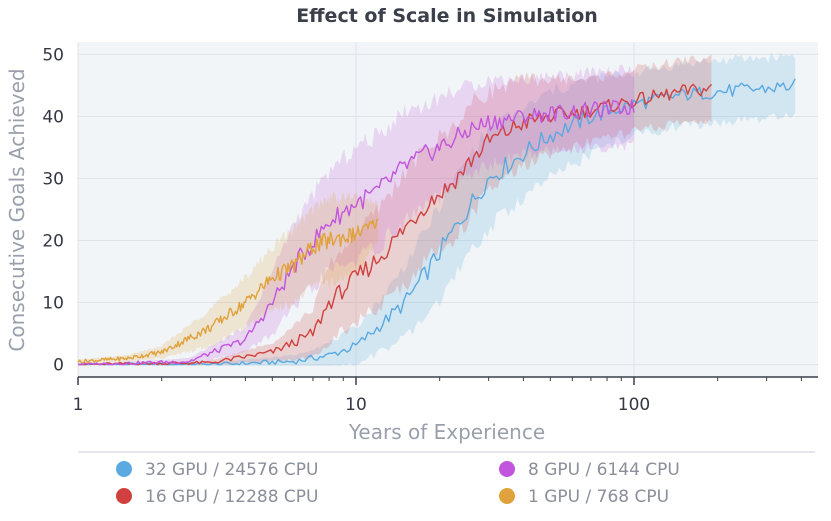  I want to click on y-tick-label: 10, so click(53, 304).